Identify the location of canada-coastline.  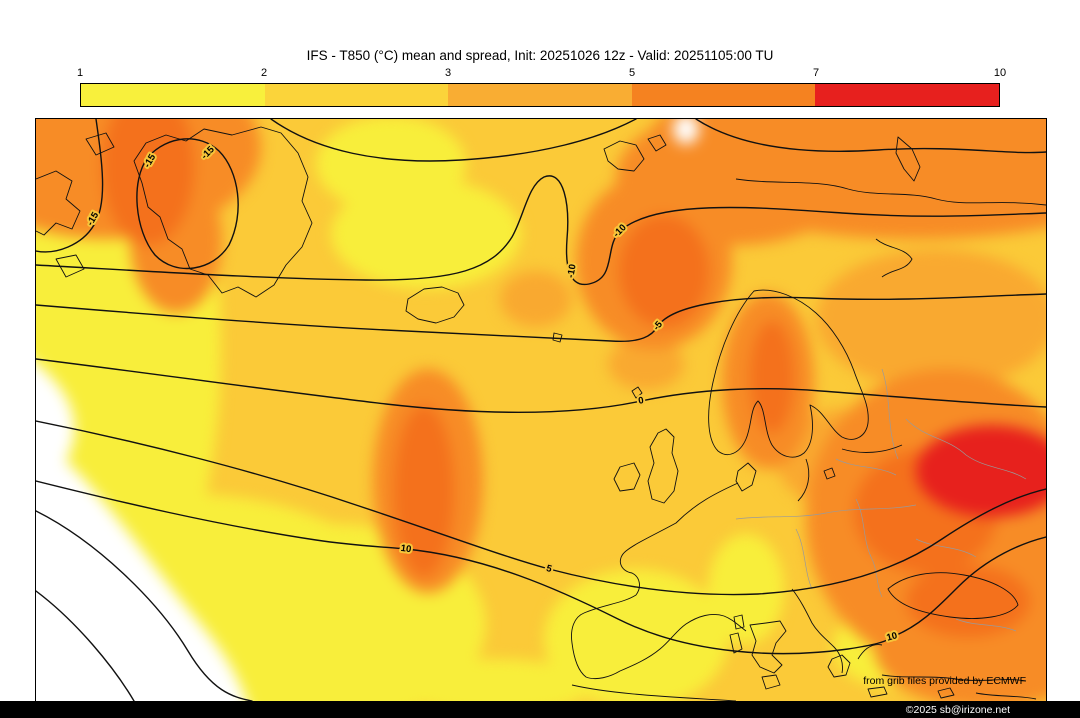
(58, 203).